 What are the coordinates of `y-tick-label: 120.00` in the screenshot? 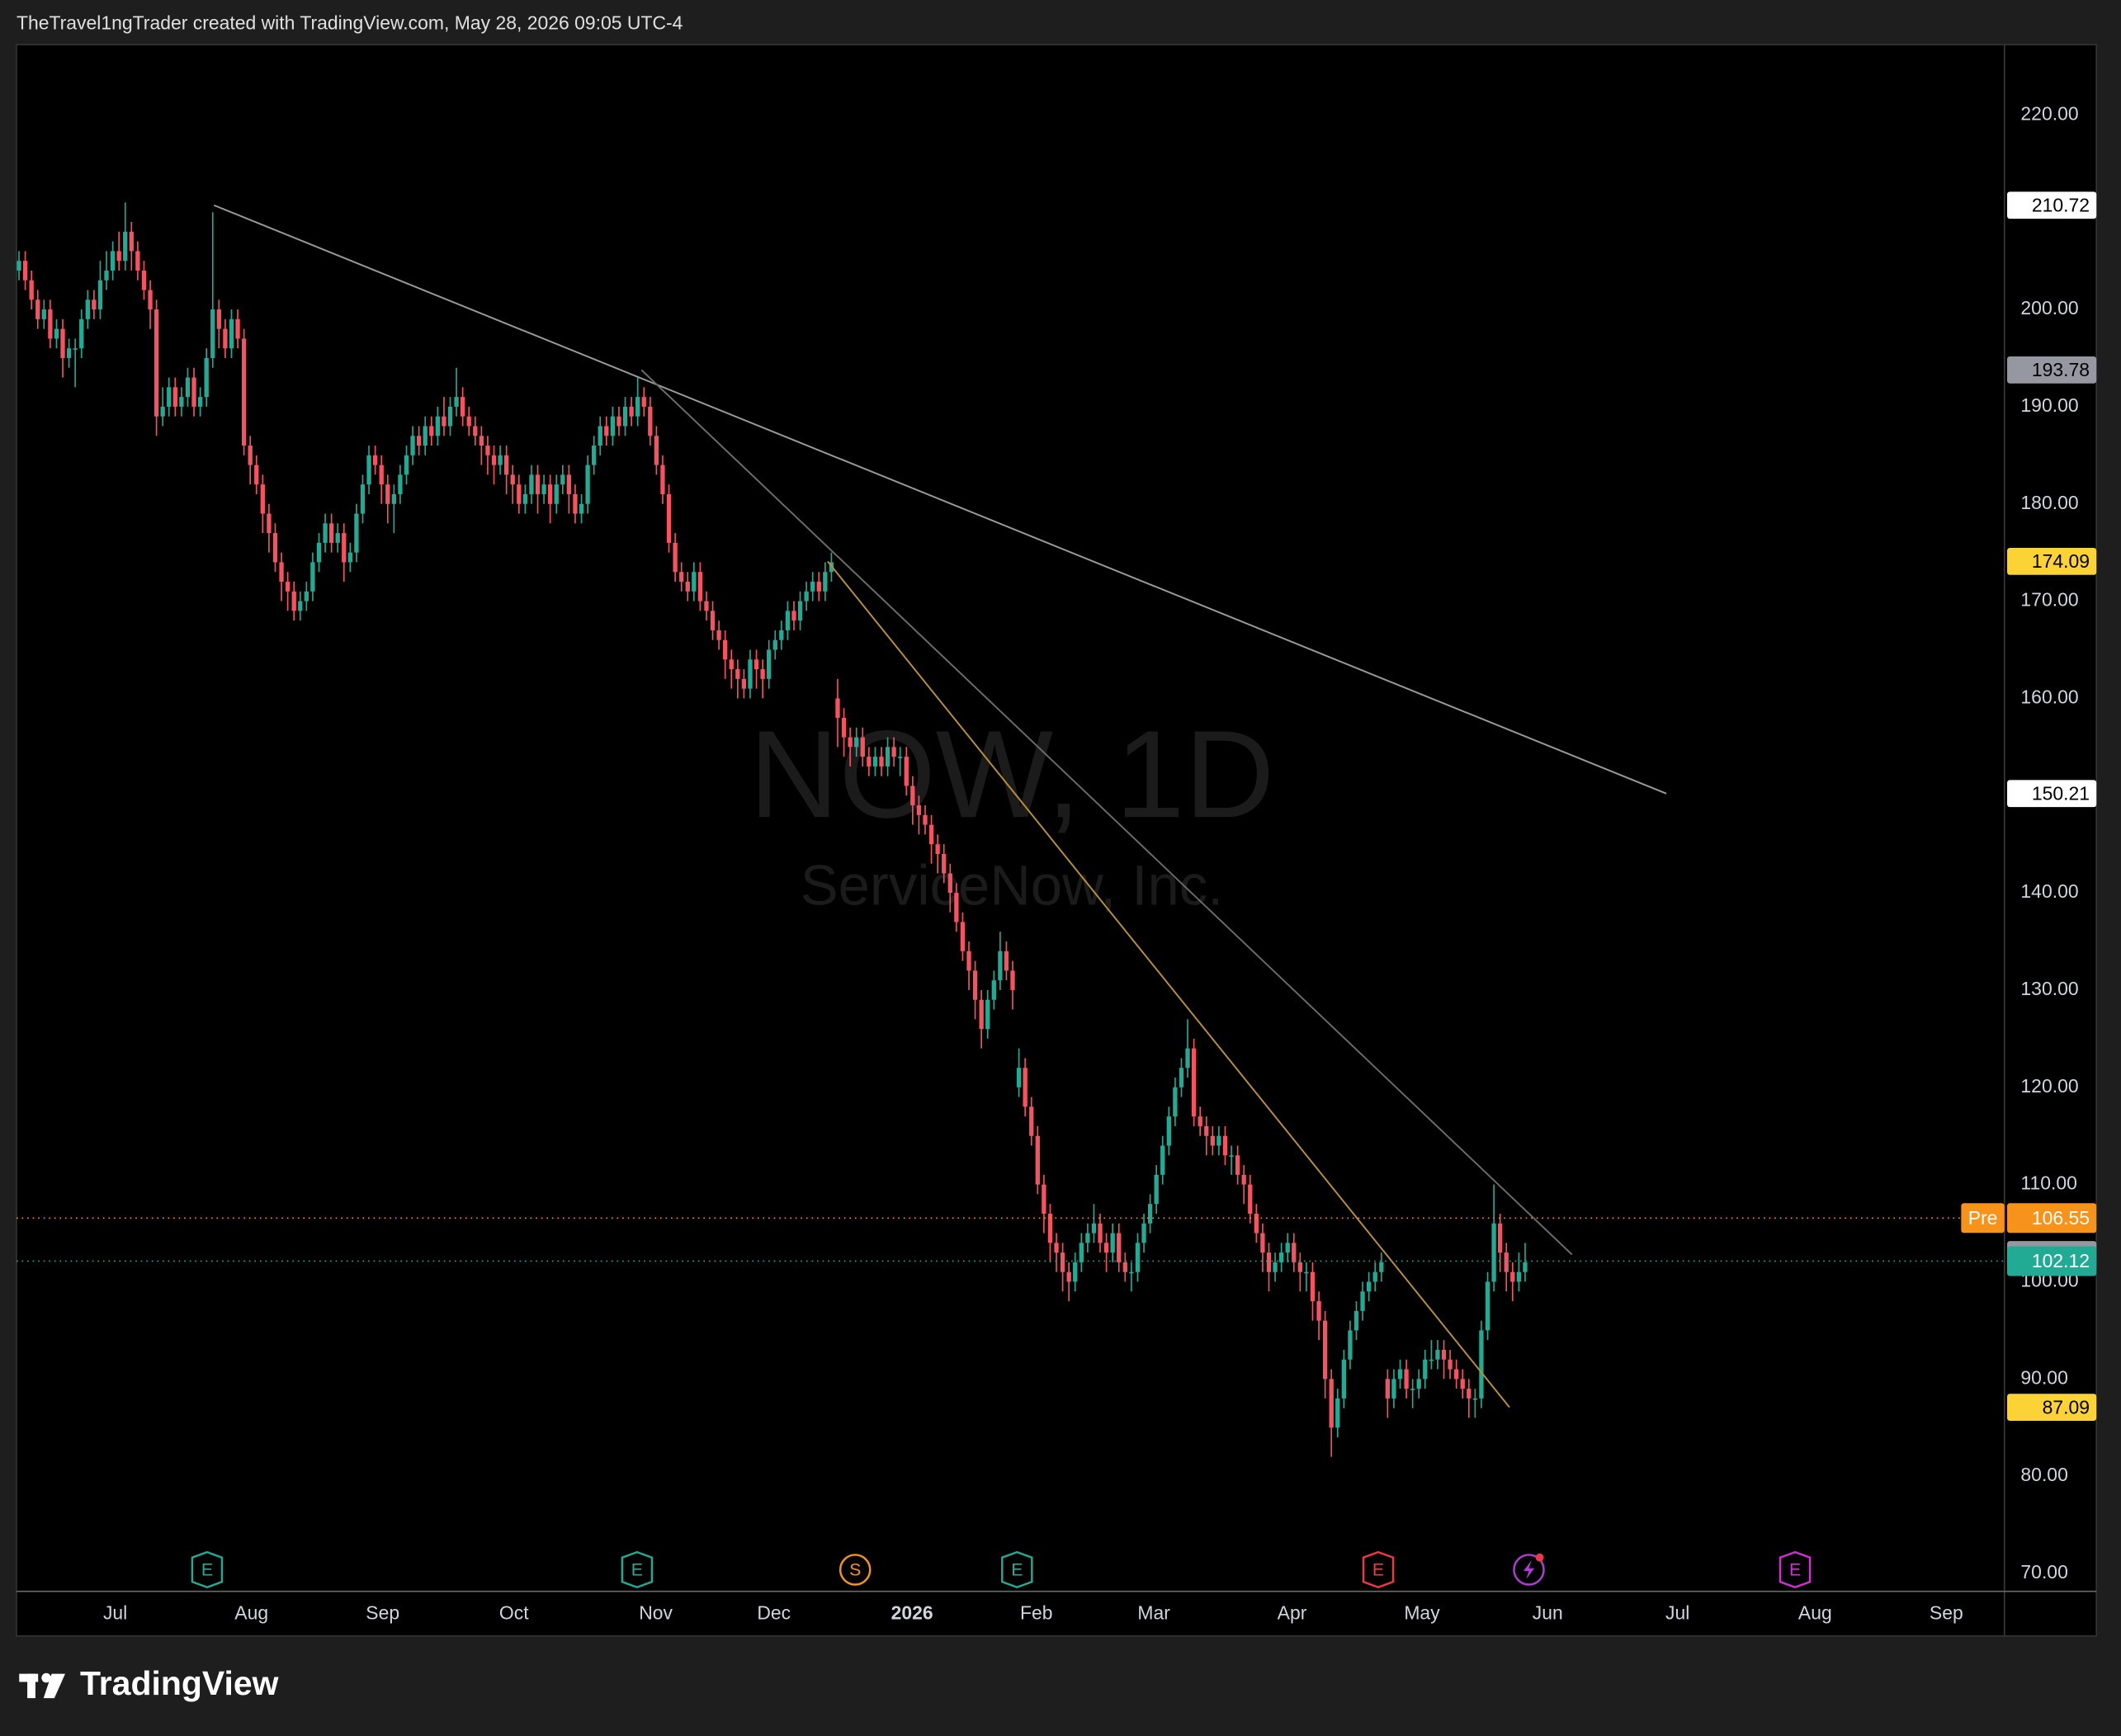 It's located at (2049, 1086).